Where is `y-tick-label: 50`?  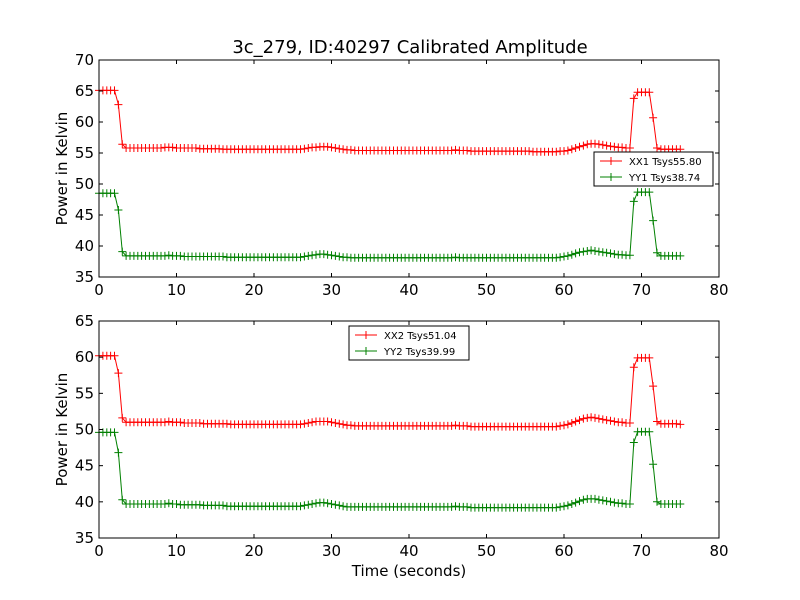
y-tick-label: 50 is located at coordinates (84, 184).